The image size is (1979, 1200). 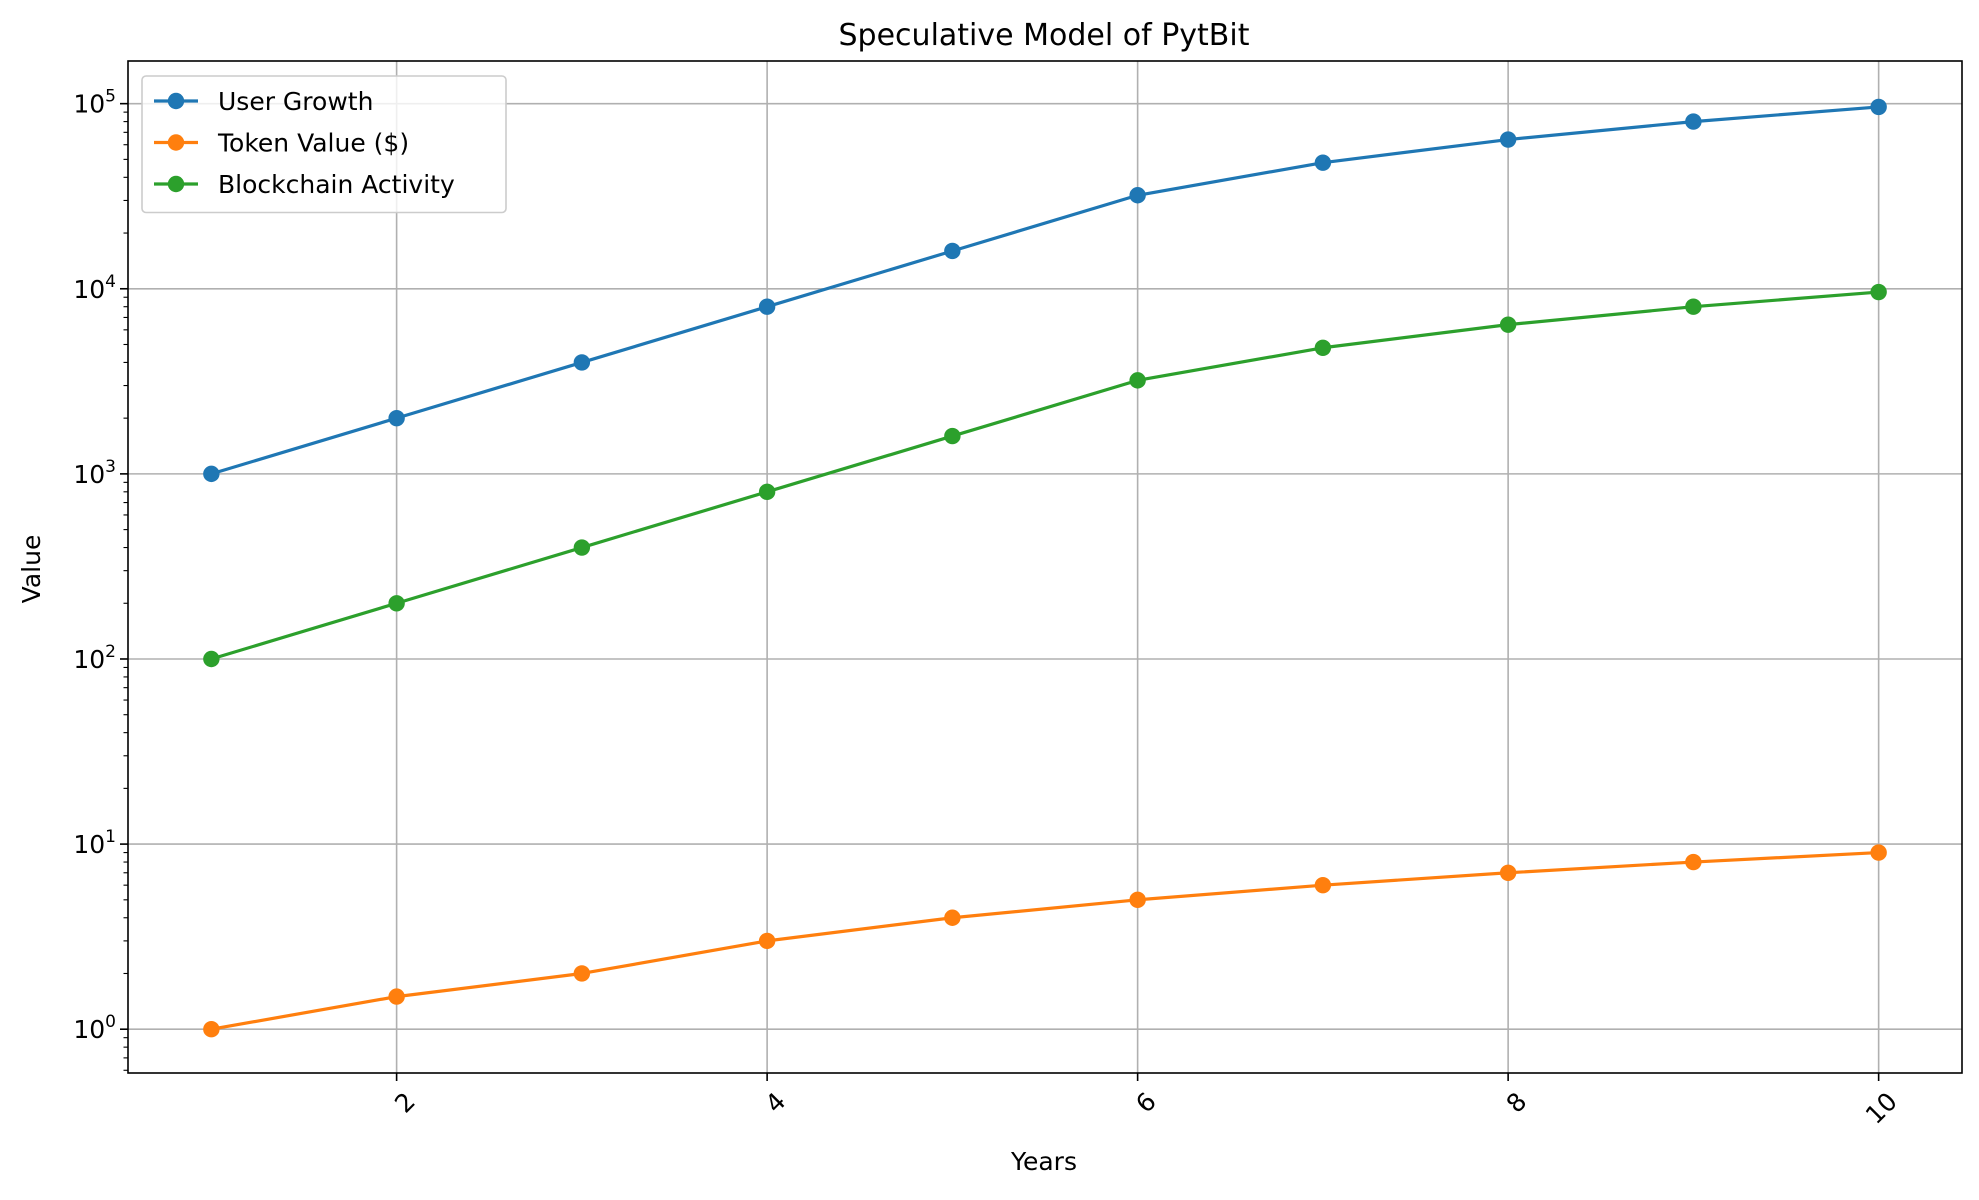 What do you see at coordinates (100, 565) in the screenshot?
I see `y-axis-ticks: 100 101 102 103 104 105` at bounding box center [100, 565].